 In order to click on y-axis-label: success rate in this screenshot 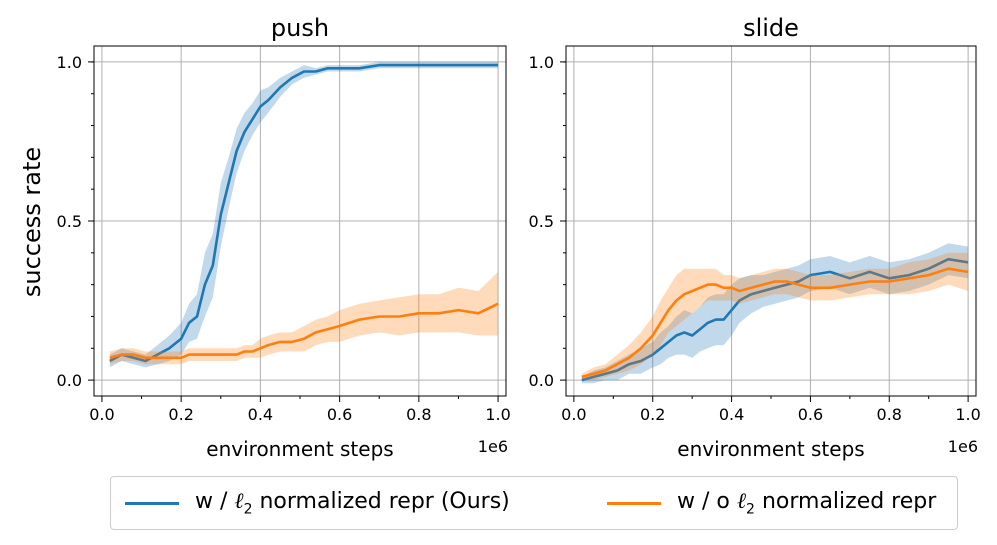, I will do `click(32, 222)`.